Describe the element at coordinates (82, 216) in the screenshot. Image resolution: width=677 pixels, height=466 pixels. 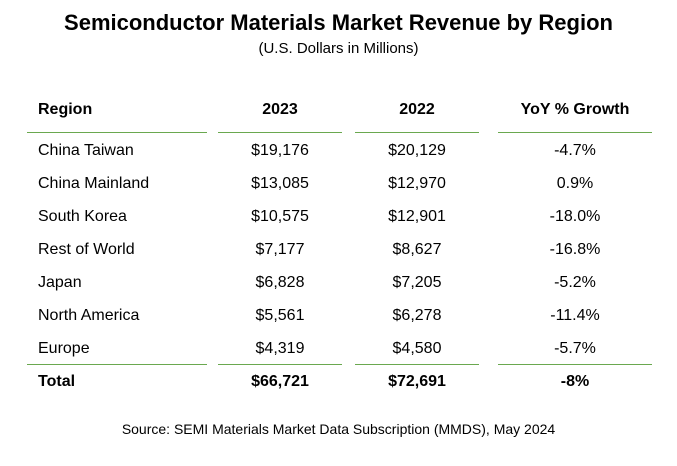
I see `table-cell-region: South Korea` at that location.